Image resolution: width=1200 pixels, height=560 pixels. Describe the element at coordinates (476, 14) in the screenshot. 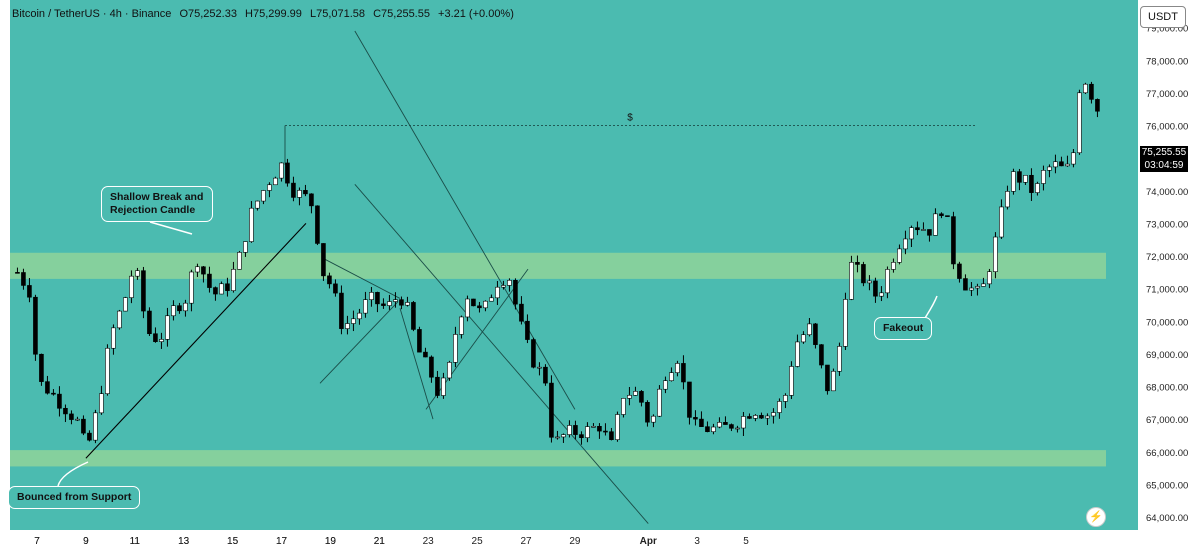

I see `change-value: +3.21 (+0.00%)` at that location.